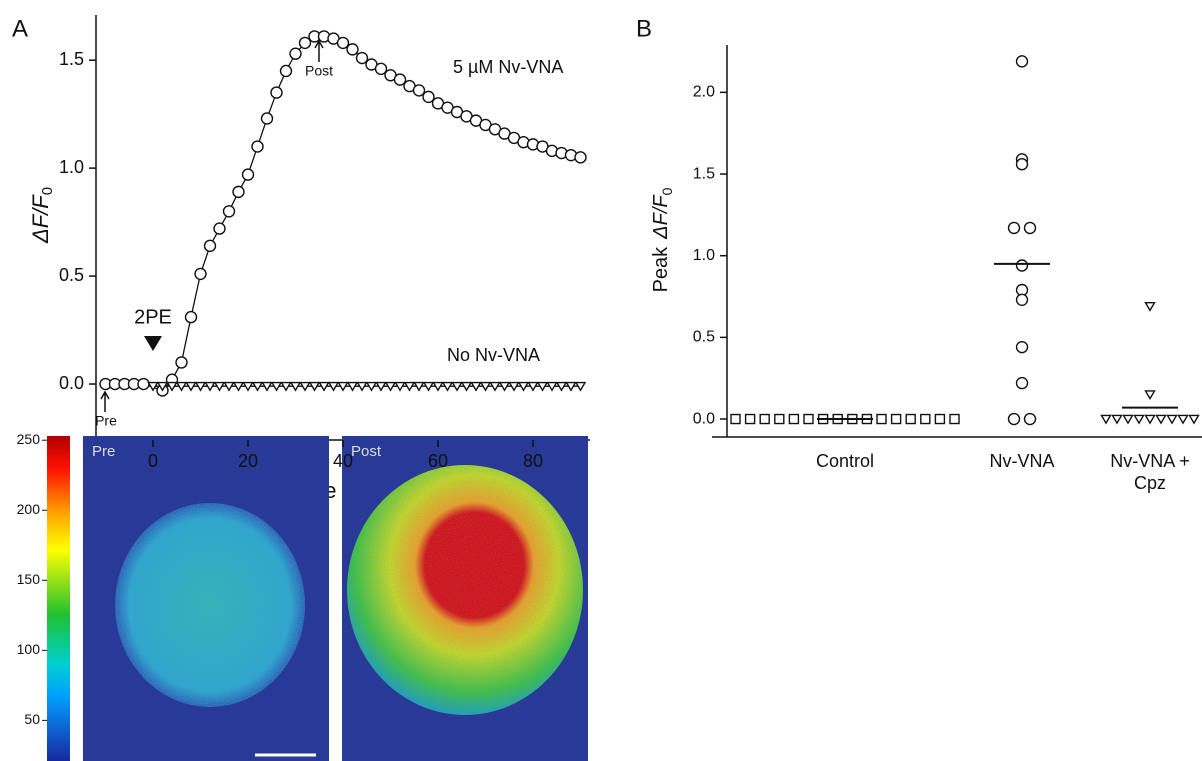  I want to click on colorbar-tick-label: 200, so click(29, 509).